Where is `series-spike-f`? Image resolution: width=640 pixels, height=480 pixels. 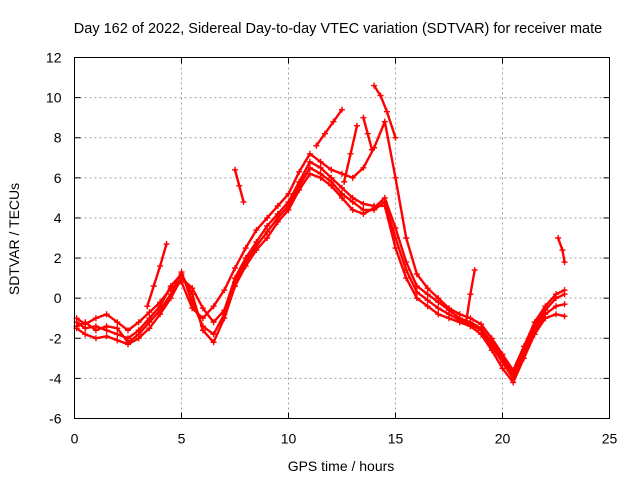
series-spike-f is located at coordinates (385, 111).